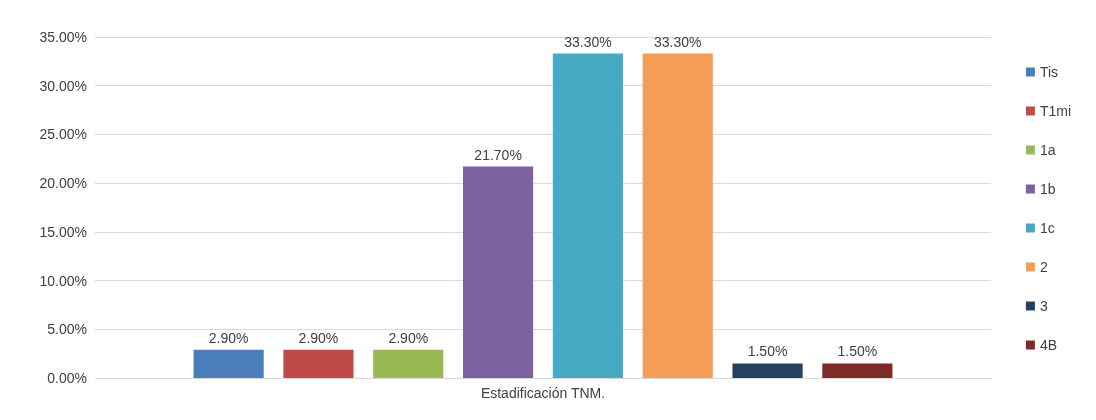  What do you see at coordinates (63, 85) in the screenshot?
I see `y-tick-label: 30.00%` at bounding box center [63, 85].